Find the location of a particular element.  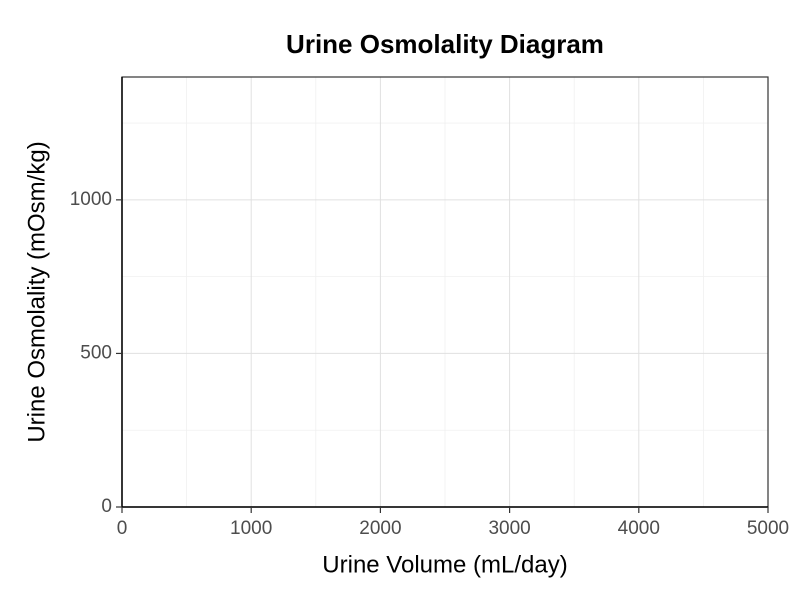

x-axis-label: Urine Volume (mL/day) is located at coordinates (444, 564).